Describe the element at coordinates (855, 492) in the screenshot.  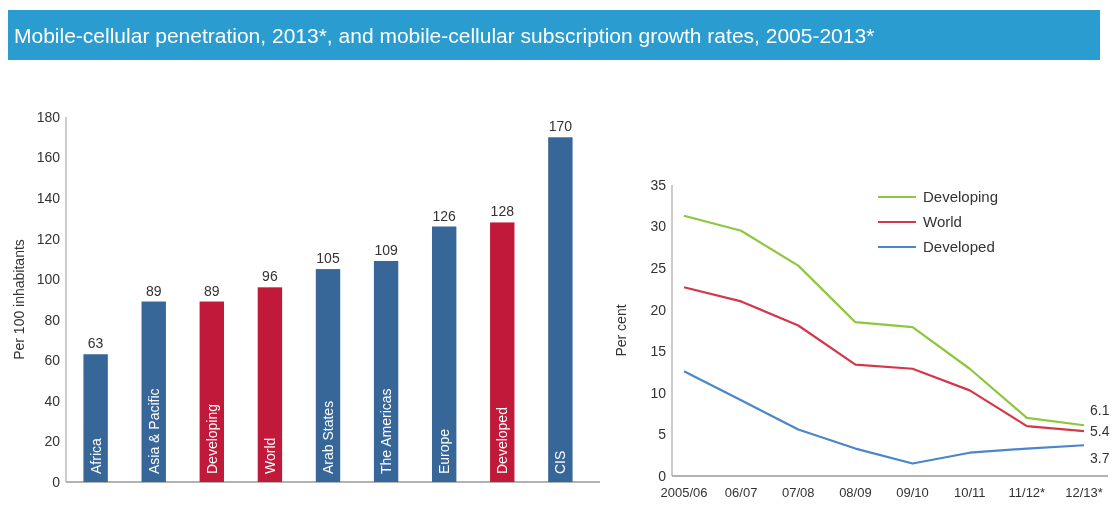
I see `x-tick-label: 08/09` at that location.